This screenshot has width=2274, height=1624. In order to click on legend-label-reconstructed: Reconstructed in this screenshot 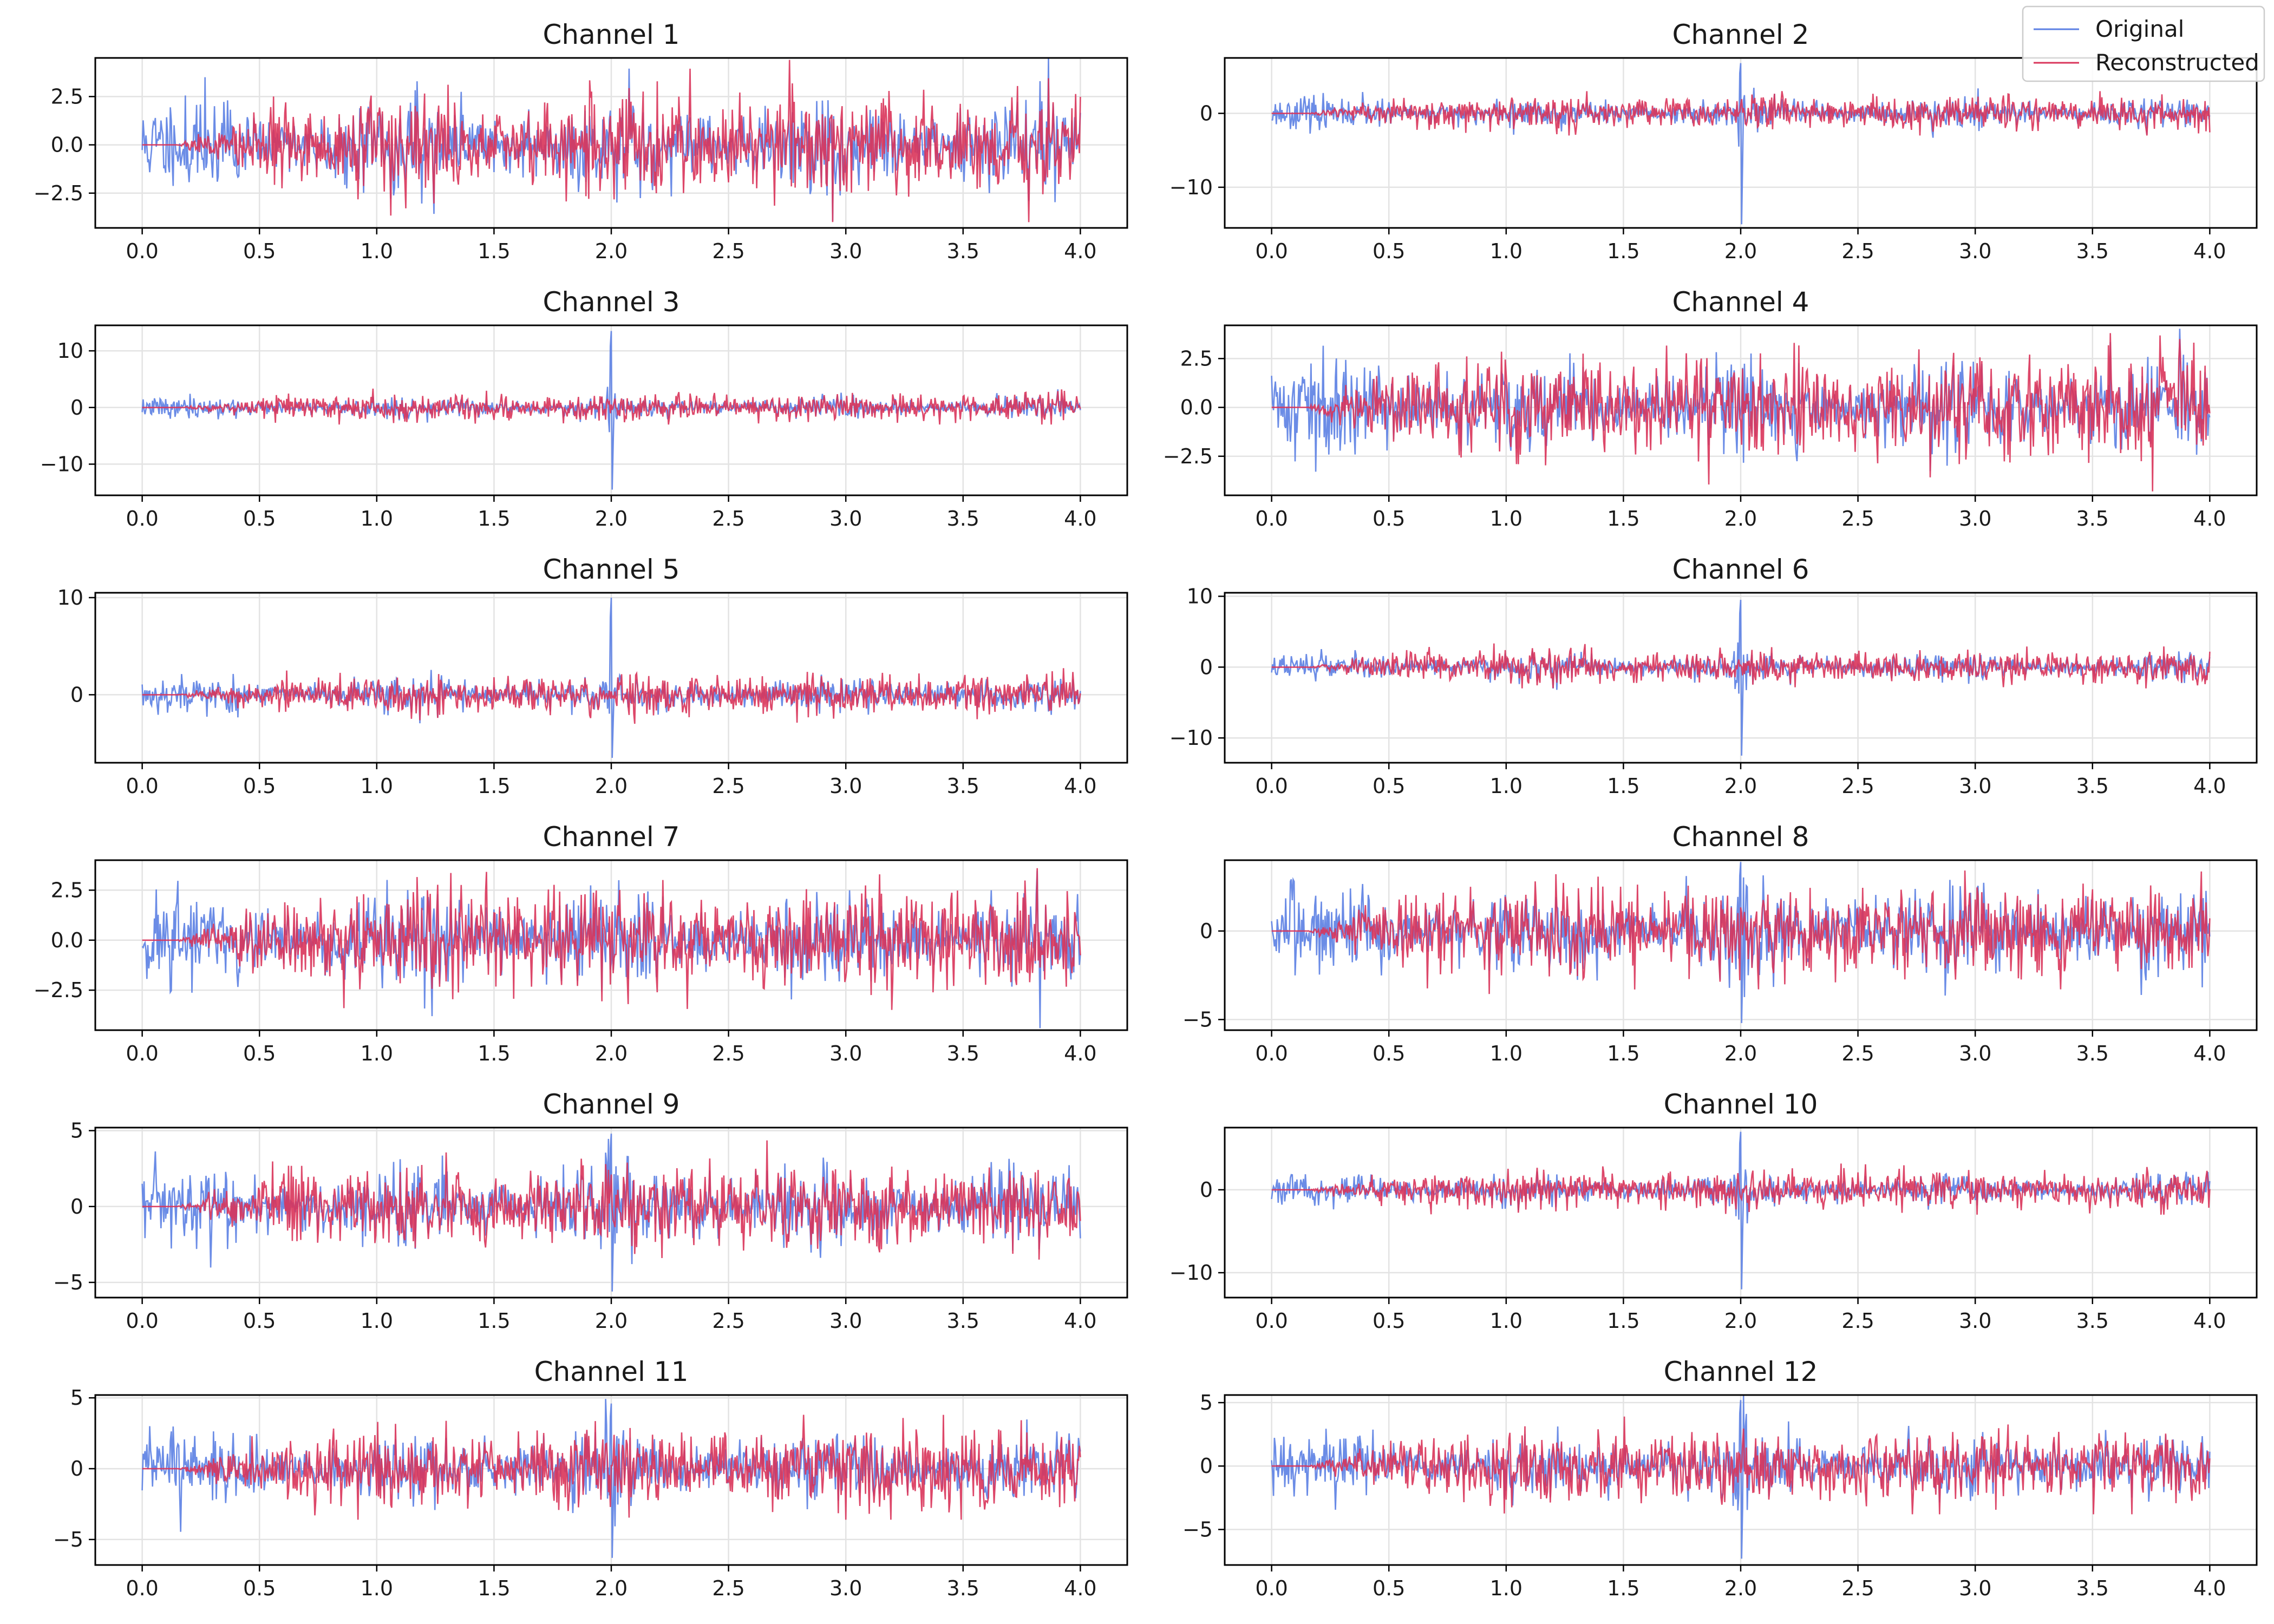, I will do `click(2177, 62)`.